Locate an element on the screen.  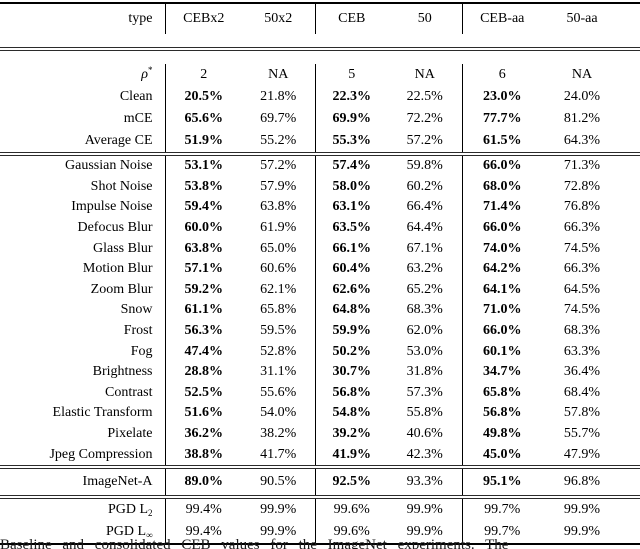
header-col-50-aa: 50-aa is located at coordinates (582, 18).